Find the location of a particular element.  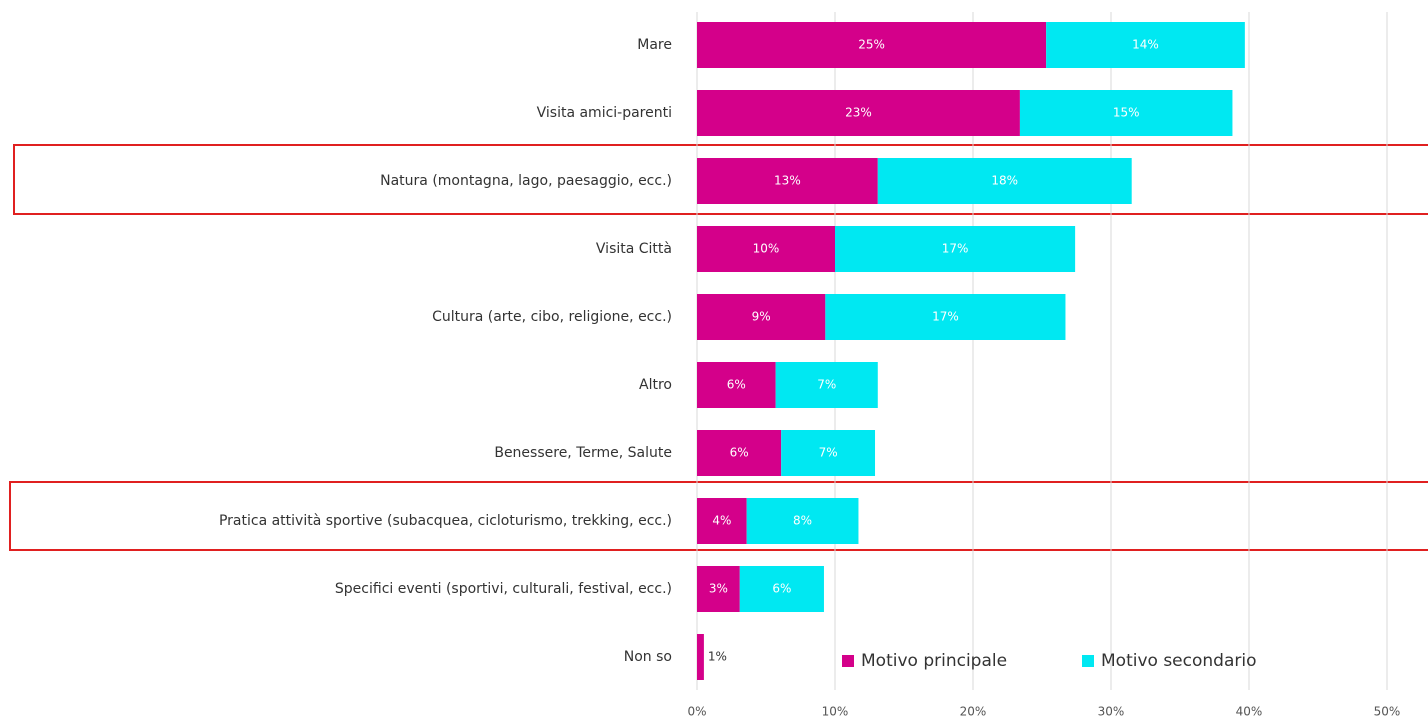

value-label: 23% is located at coordinates (858, 113).